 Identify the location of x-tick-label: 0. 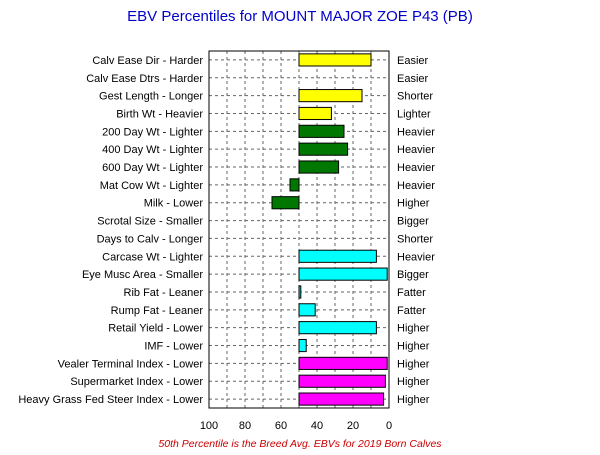
(389, 426).